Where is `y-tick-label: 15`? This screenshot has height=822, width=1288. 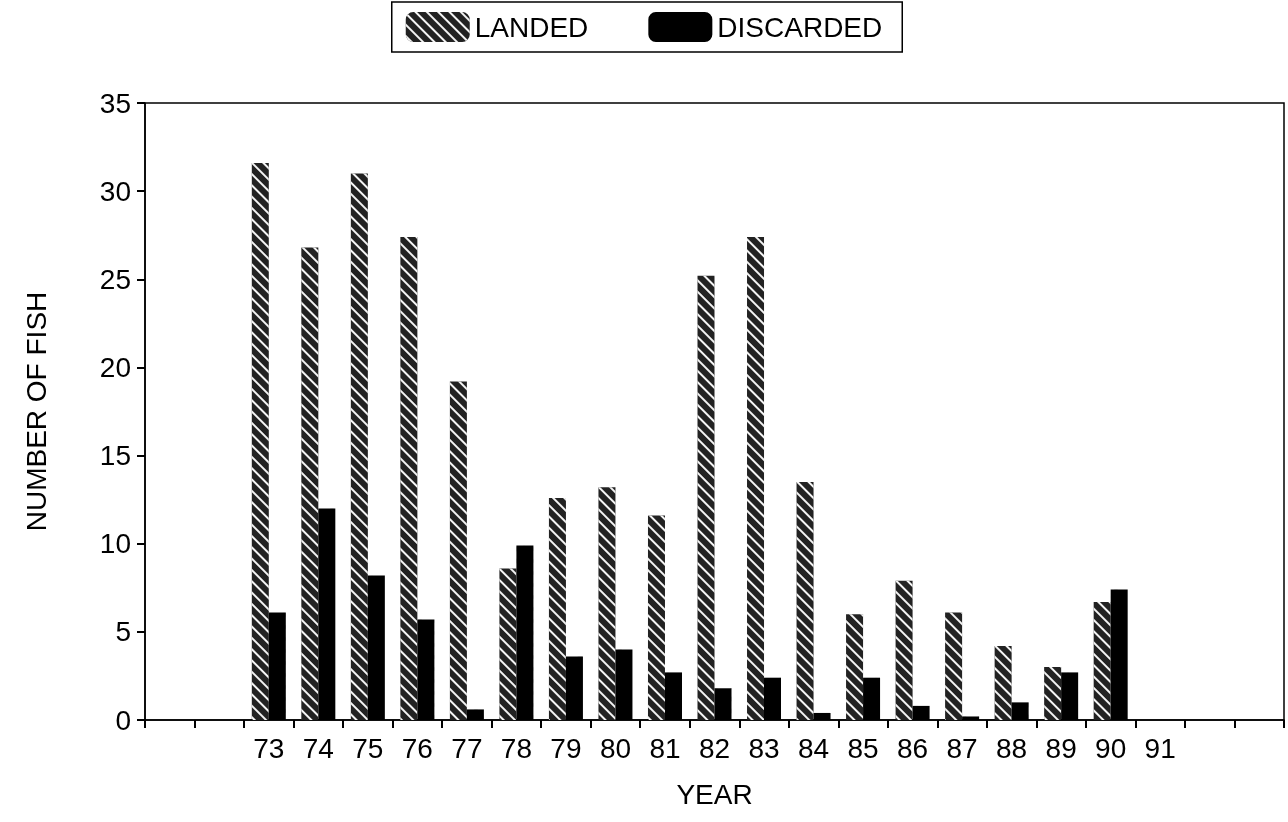 y-tick-label: 15 is located at coordinates (115, 456).